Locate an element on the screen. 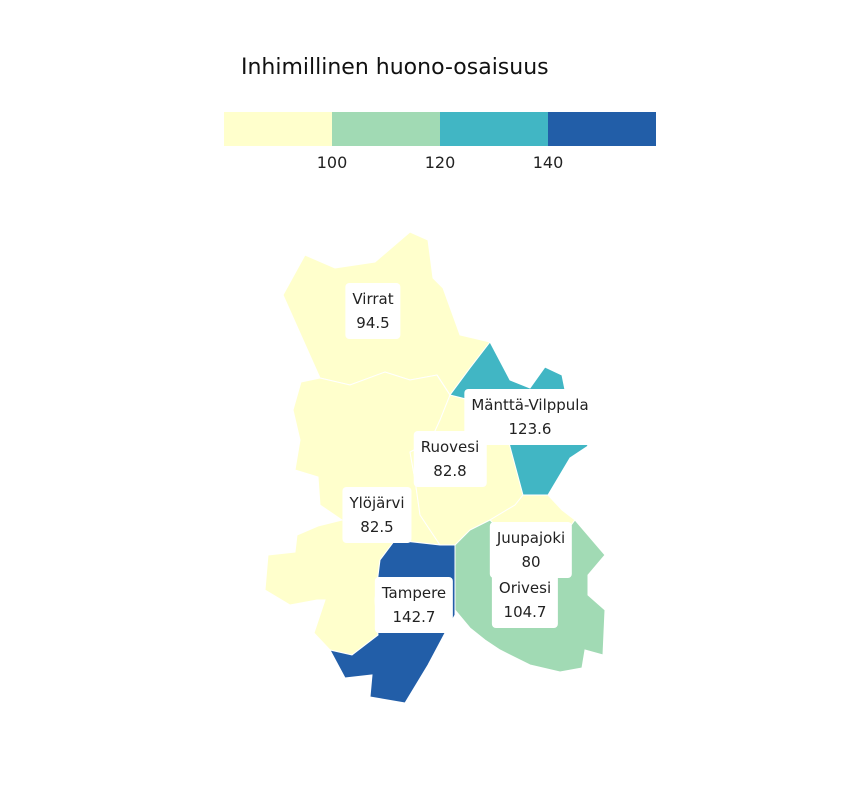  map-label-juupajoki: Juupajoki 80 is located at coordinates (531, 550).